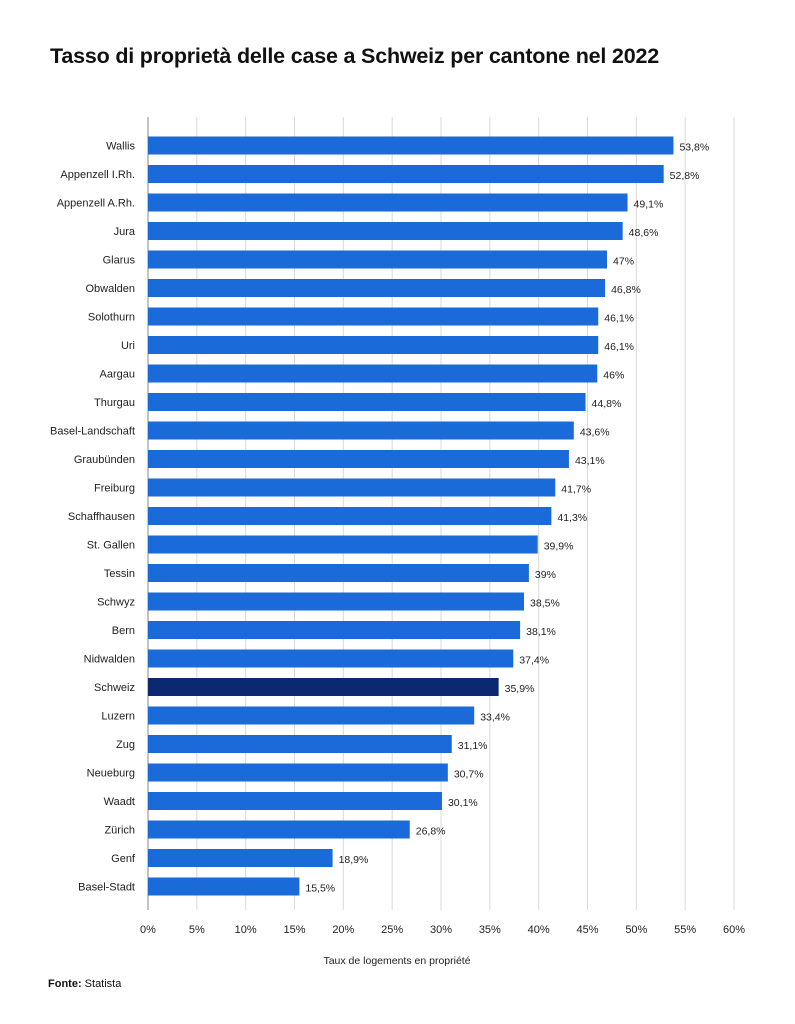 The image size is (795, 1024). I want to click on value-label: 43,1%, so click(590, 461).